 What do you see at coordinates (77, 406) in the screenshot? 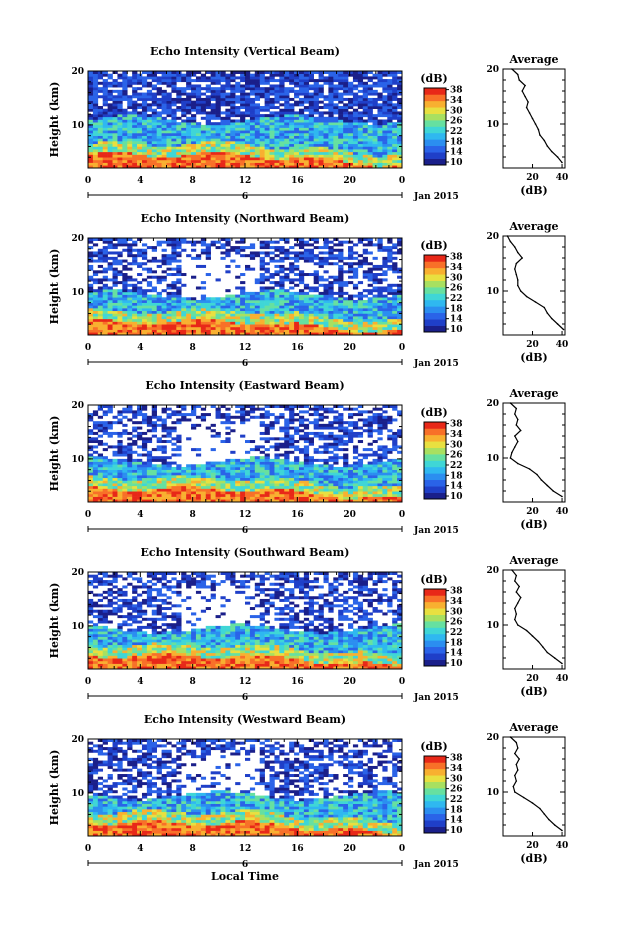
I see `y-tick-label: 20` at bounding box center [77, 406].